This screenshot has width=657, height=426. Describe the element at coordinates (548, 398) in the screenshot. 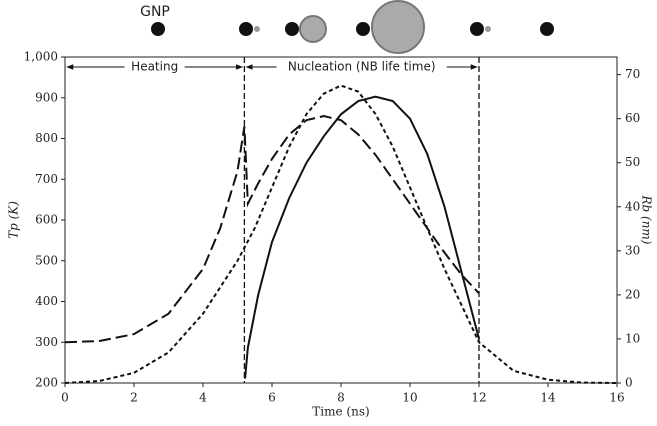

I see `x-tick-label: 14` at that location.